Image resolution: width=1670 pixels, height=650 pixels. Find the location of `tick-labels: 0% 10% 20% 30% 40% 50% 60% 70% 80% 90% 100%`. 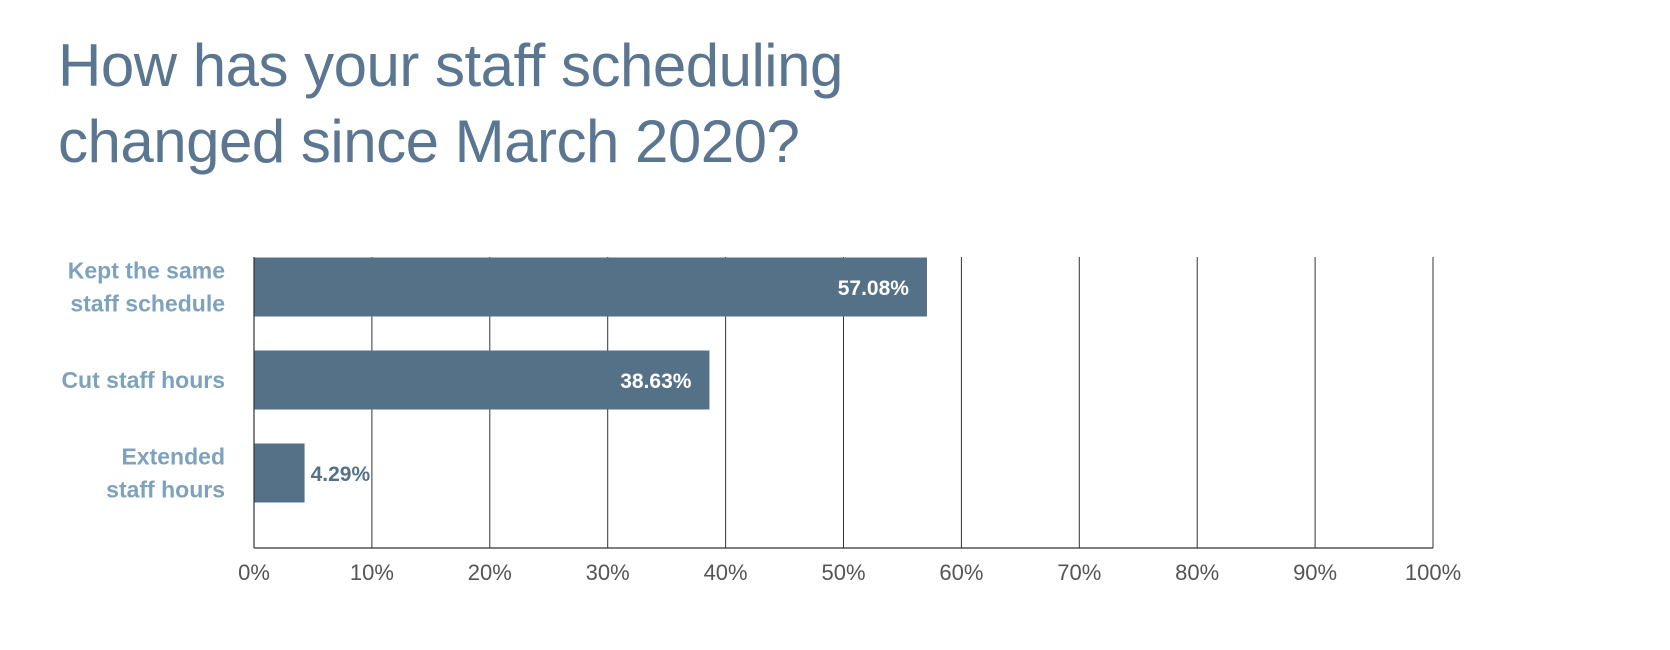

tick-labels: 0% 10% 20% 30% 40% 50% 60% 70% 80% 90% 100% is located at coordinates (849, 572).